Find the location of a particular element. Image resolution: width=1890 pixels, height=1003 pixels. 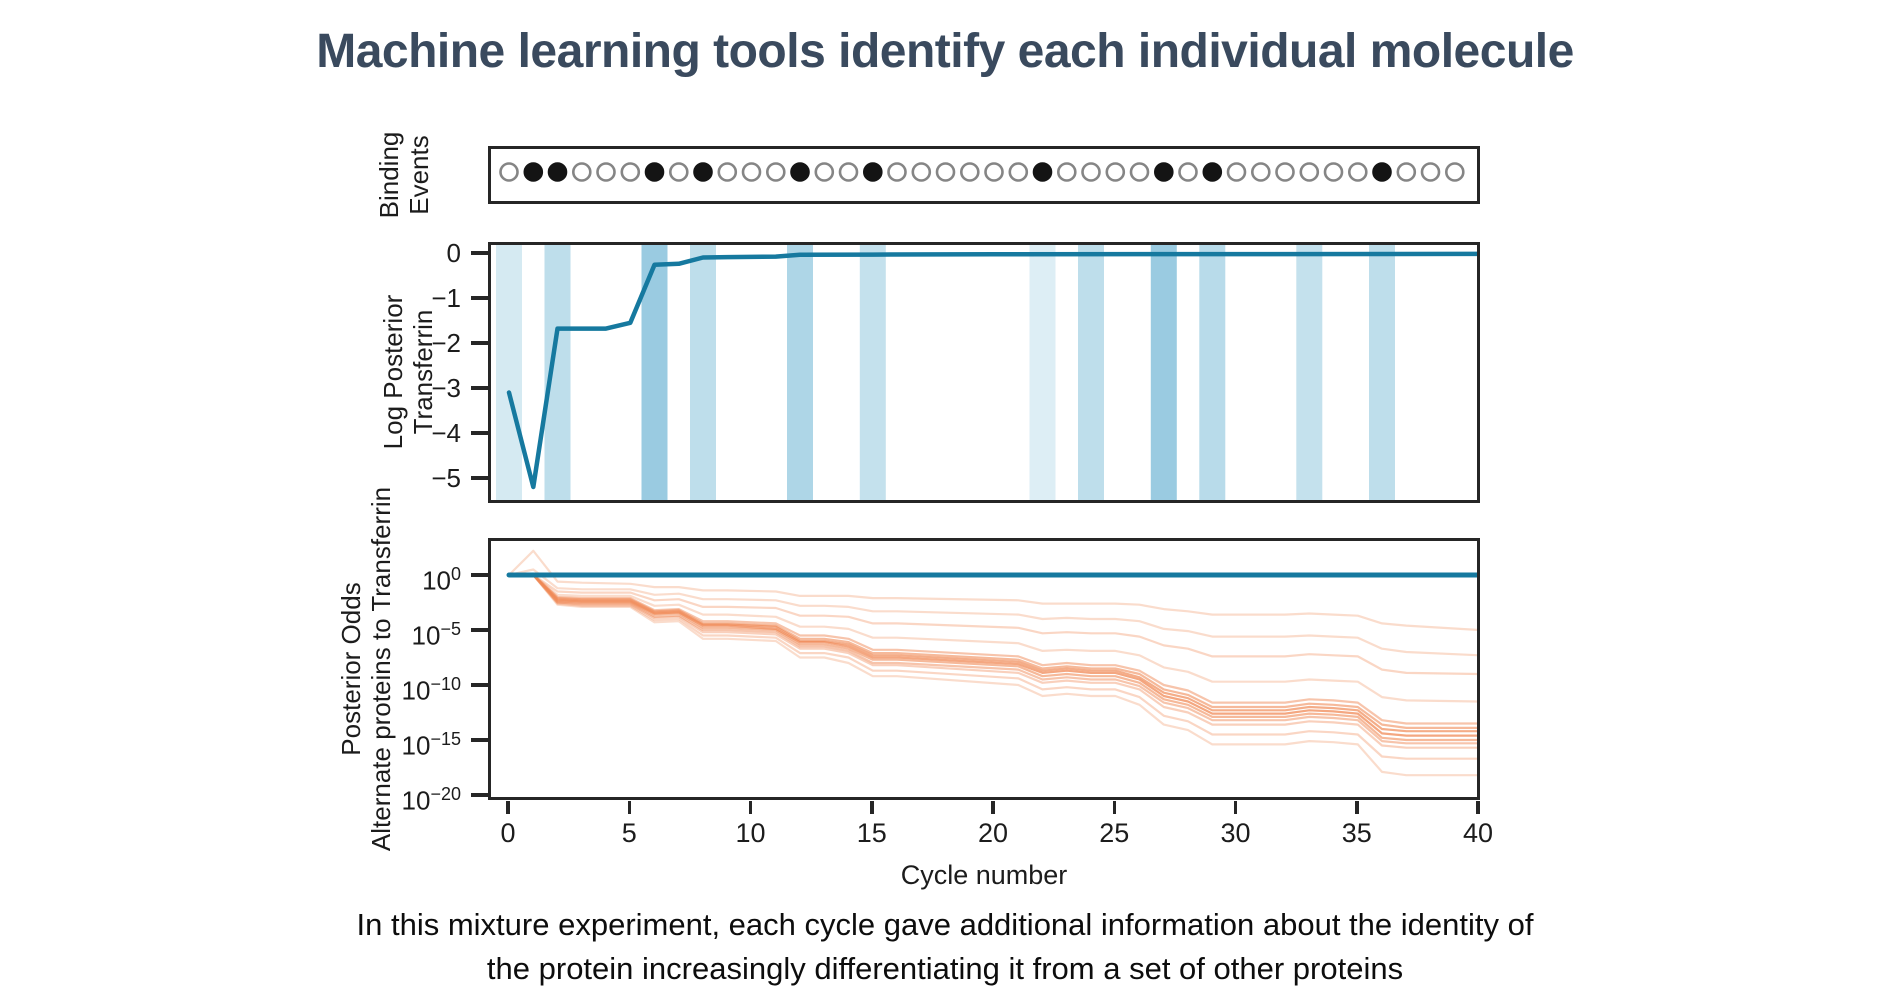

transferrin-posterior-line is located at coordinates (991, 370).